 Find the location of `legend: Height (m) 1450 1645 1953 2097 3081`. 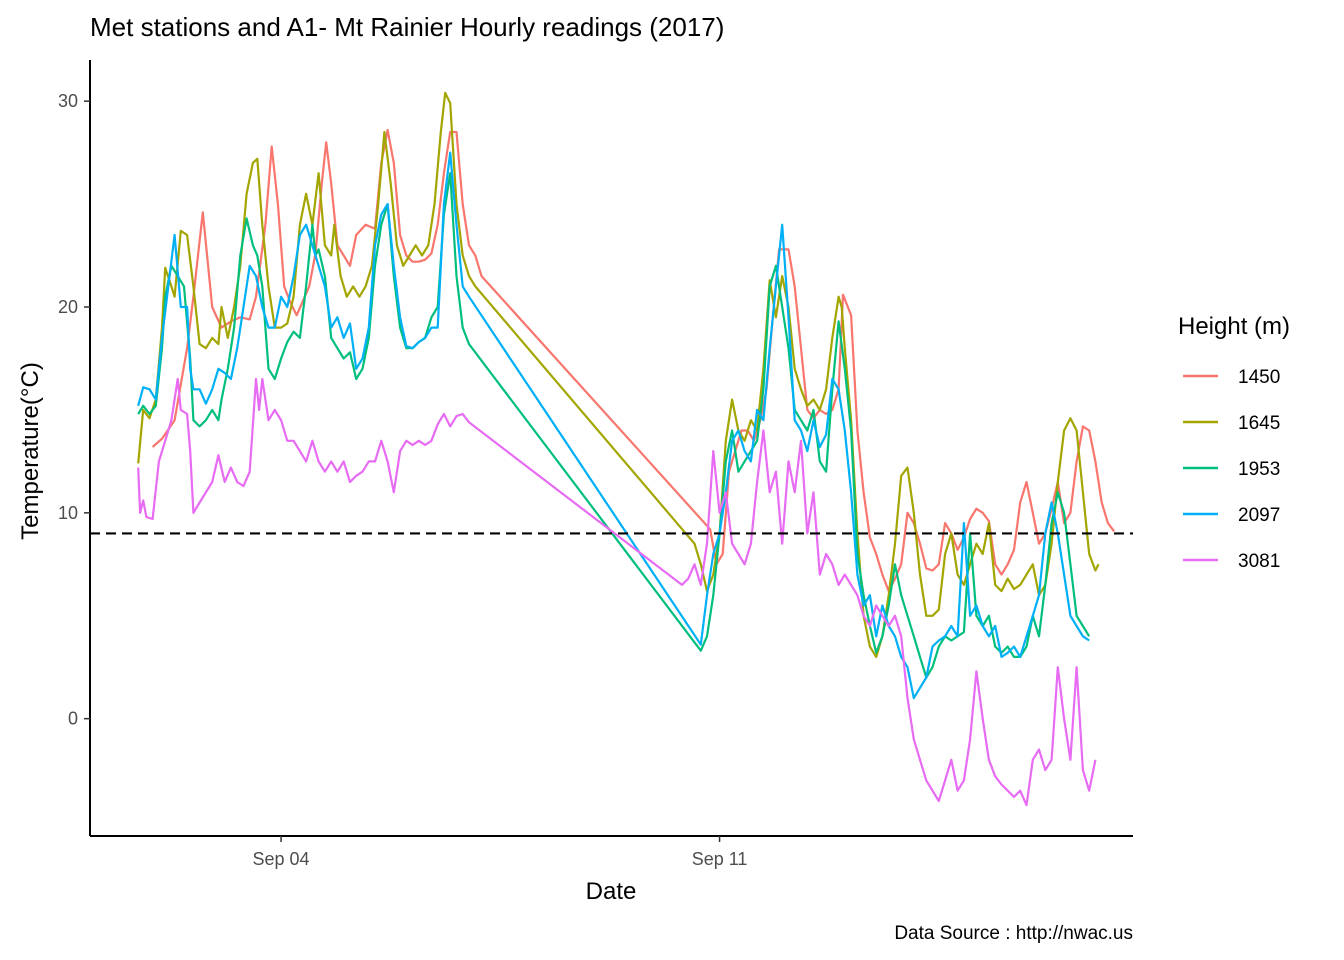

legend: Height (m) 1450 1645 1953 2097 3081 is located at coordinates (1234, 442).